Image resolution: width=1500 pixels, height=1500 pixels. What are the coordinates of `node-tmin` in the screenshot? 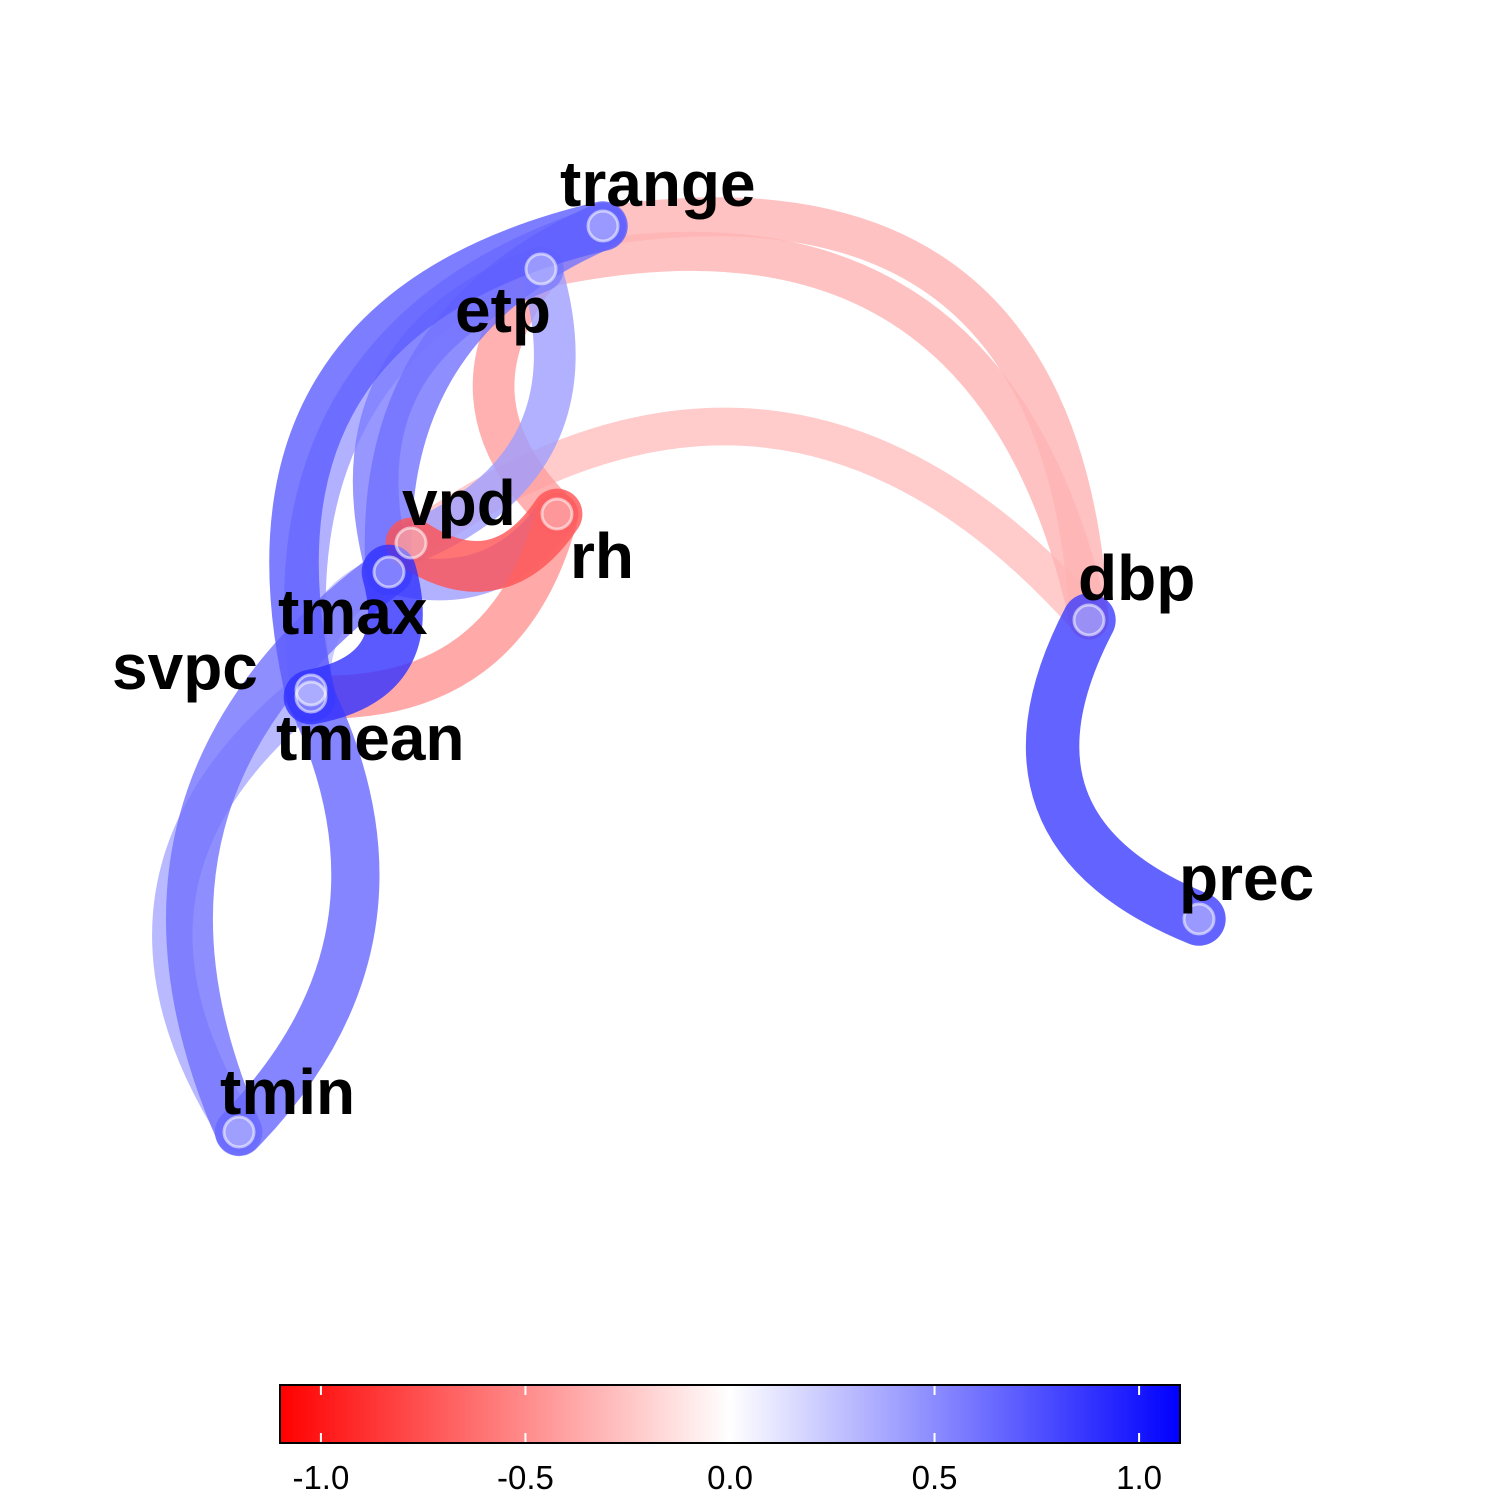 It's located at (239, 1132).